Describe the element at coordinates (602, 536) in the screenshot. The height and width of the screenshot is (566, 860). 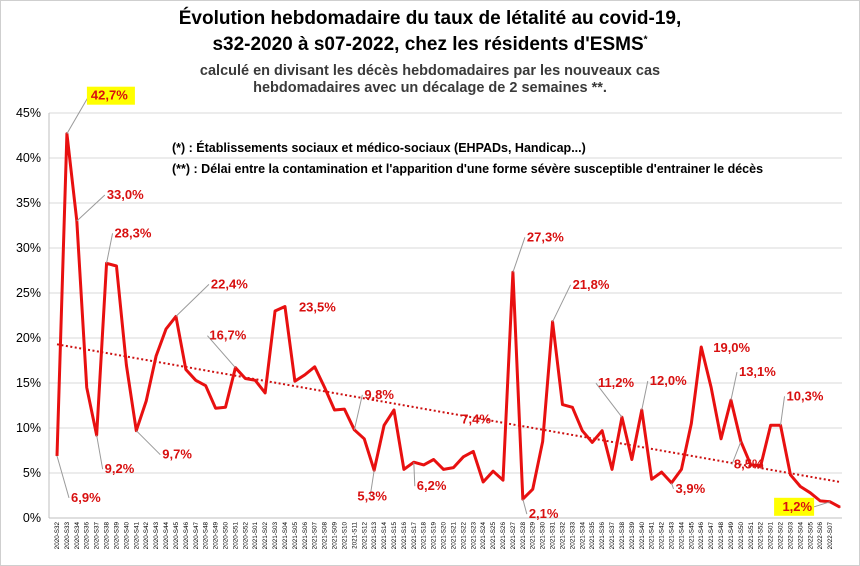
I see `x-tick-label: 2021-S36` at that location.